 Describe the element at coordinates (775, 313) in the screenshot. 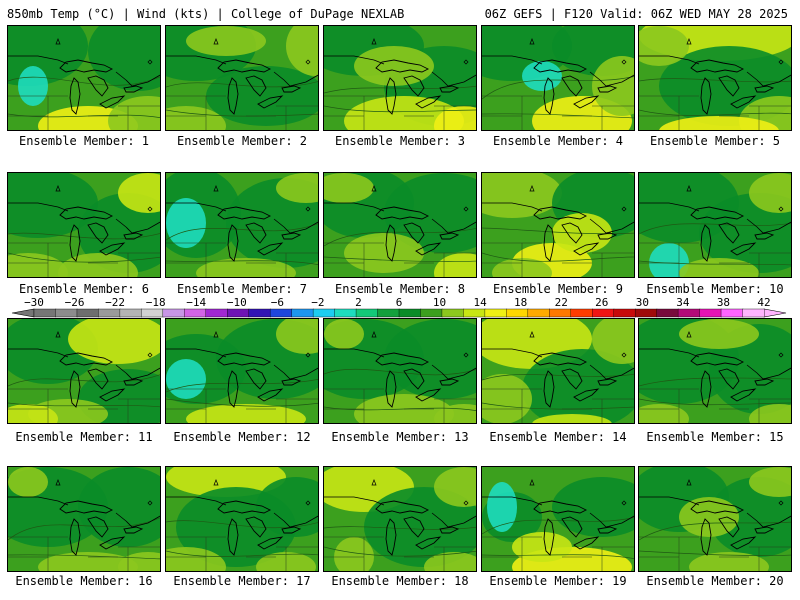

I see `colorbar-high-arrow` at that location.